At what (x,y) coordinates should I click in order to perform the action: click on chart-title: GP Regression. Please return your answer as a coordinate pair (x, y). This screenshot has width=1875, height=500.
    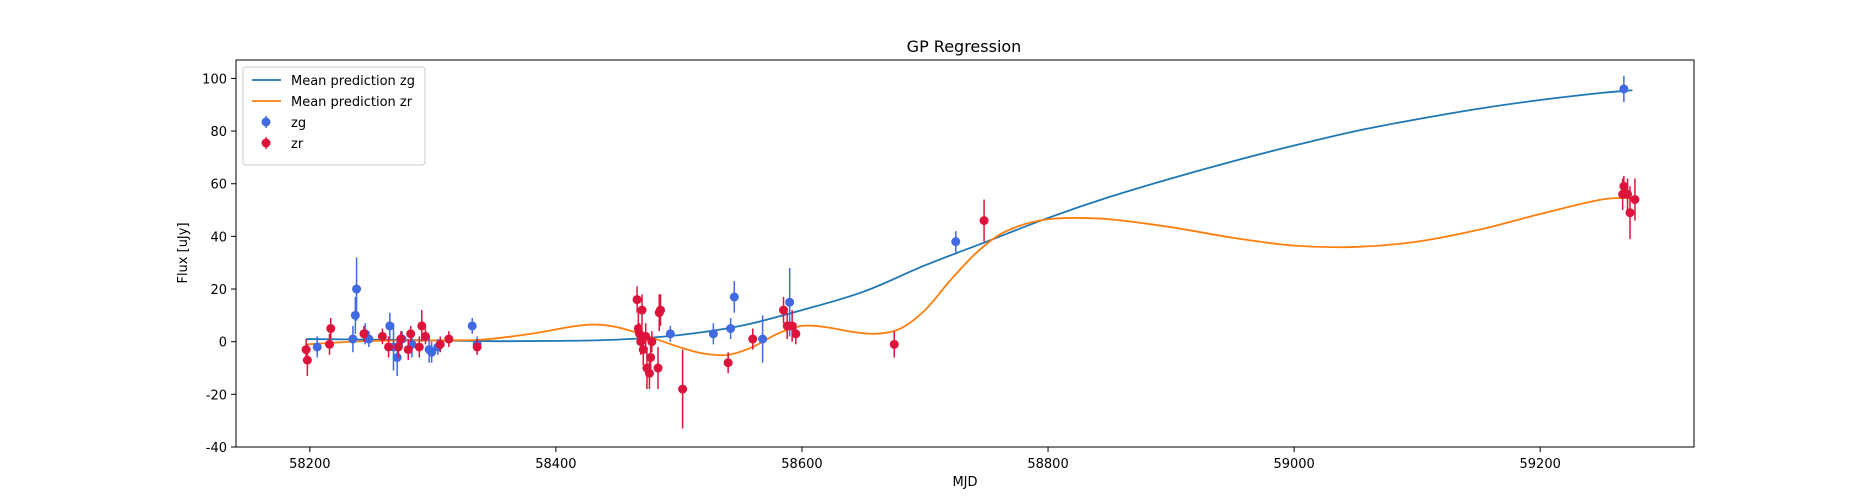
    Looking at the image, I should click on (964, 46).